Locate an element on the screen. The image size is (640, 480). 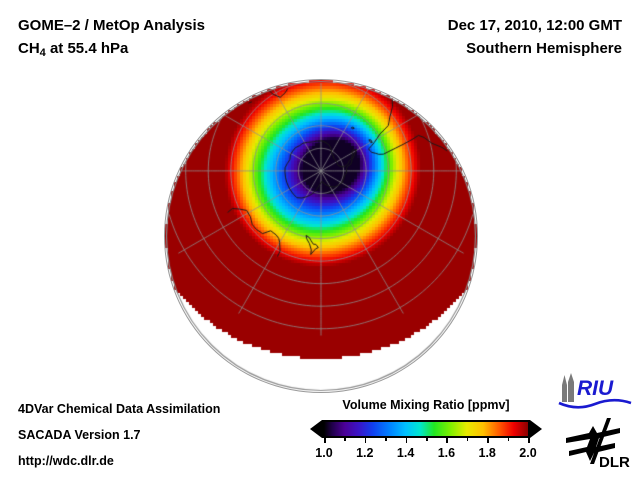
colorbar-row is located at coordinates (426, 430).